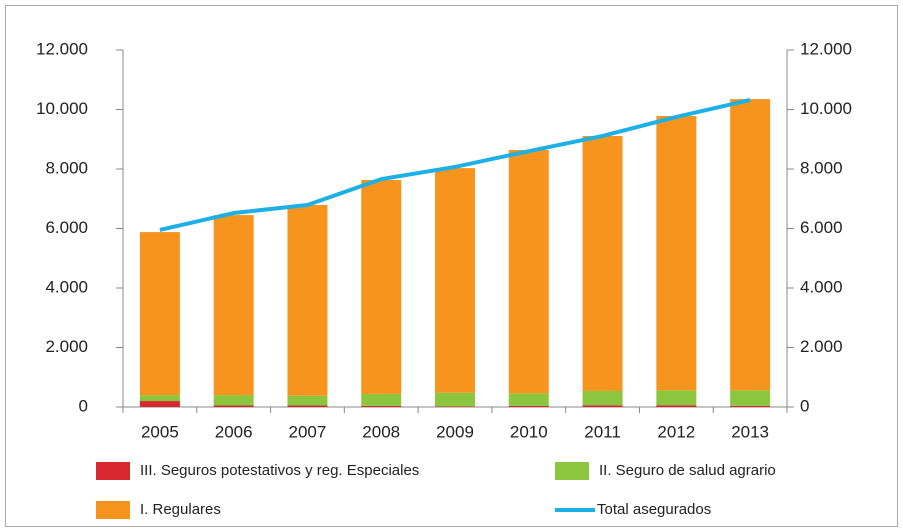  I want to click on y-tick-label: 2.000, so click(66, 346).